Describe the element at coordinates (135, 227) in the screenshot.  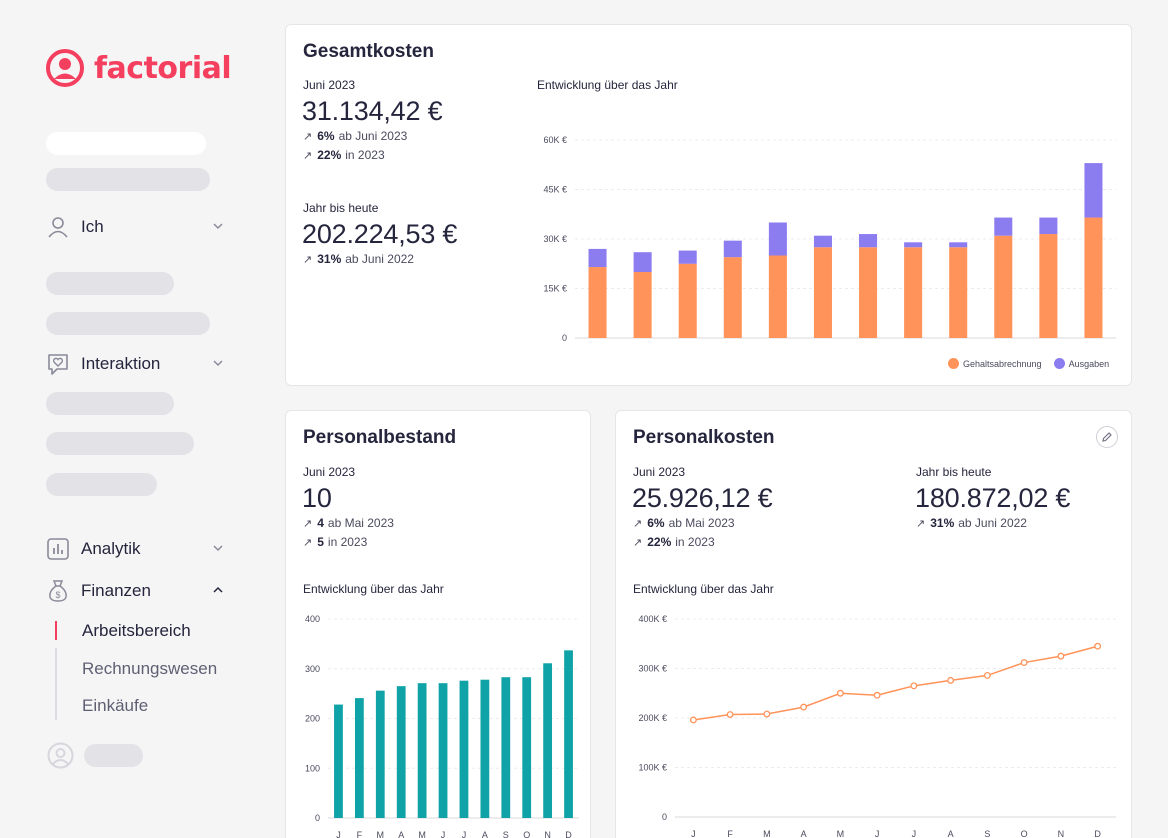
I see `sidebar-item-ich: Ich` at that location.